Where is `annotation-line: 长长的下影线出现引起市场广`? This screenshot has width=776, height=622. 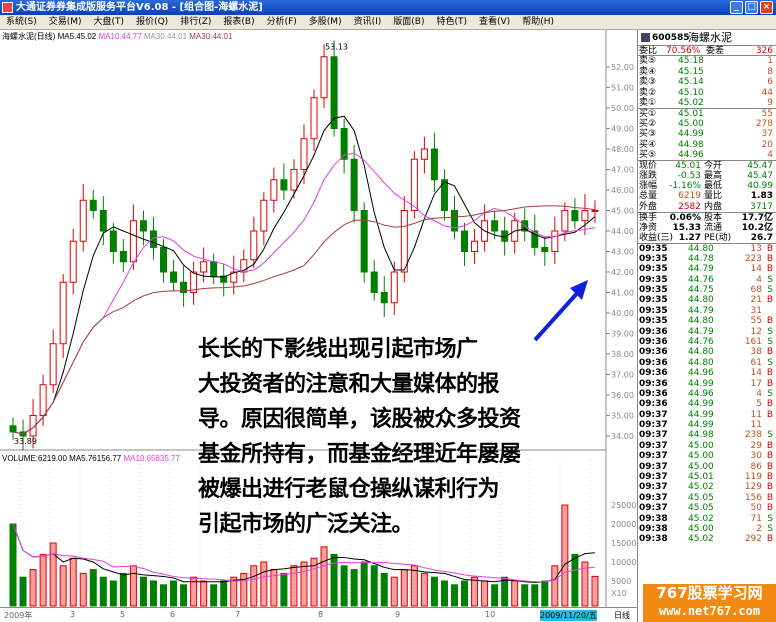 annotation-line: 长长的下影线出现引起市场广 is located at coordinates (338, 349).